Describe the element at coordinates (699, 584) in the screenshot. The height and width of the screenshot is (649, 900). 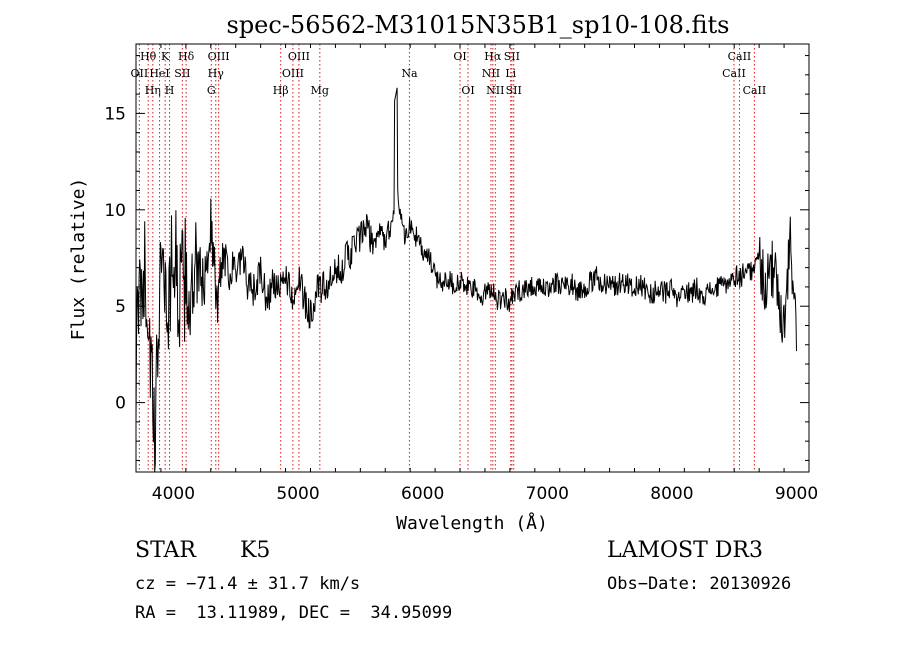
I see `obs-date: Obs−Date: 20130926` at that location.